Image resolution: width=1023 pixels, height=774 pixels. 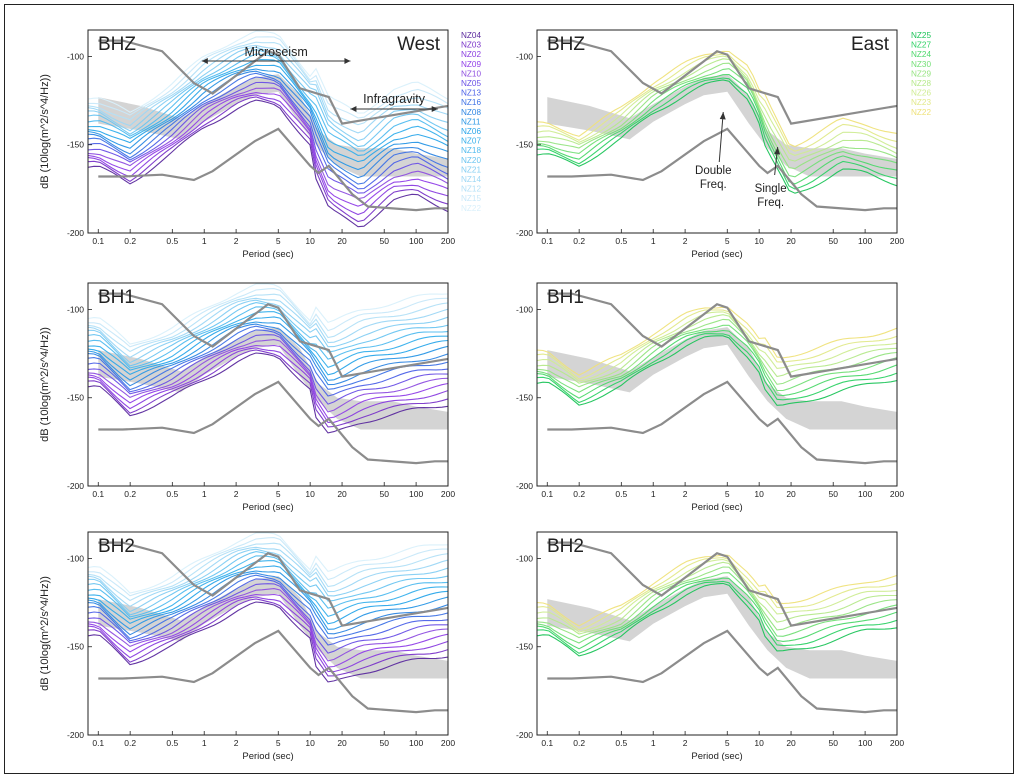 What do you see at coordinates (471, 150) in the screenshot?
I see `legend-entry-nz18: NZ18` at bounding box center [471, 150].